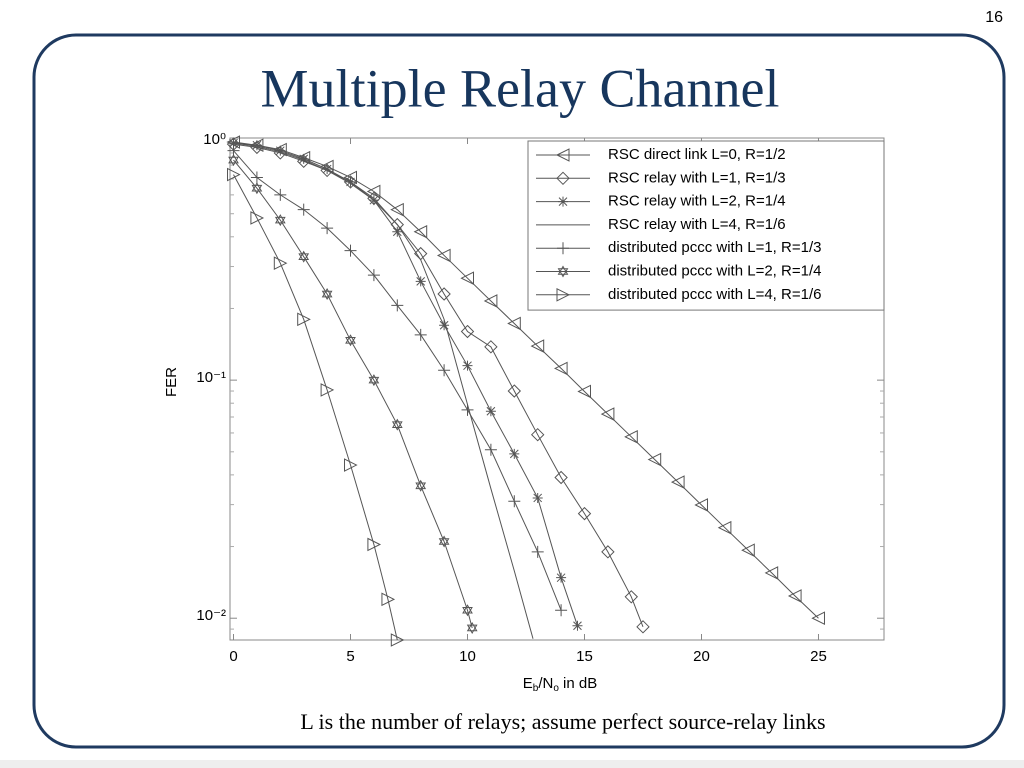 The width and height of the screenshot is (1024, 768). I want to click on legend-label: distributed pccc with L=4, R=1/6, so click(714, 294).